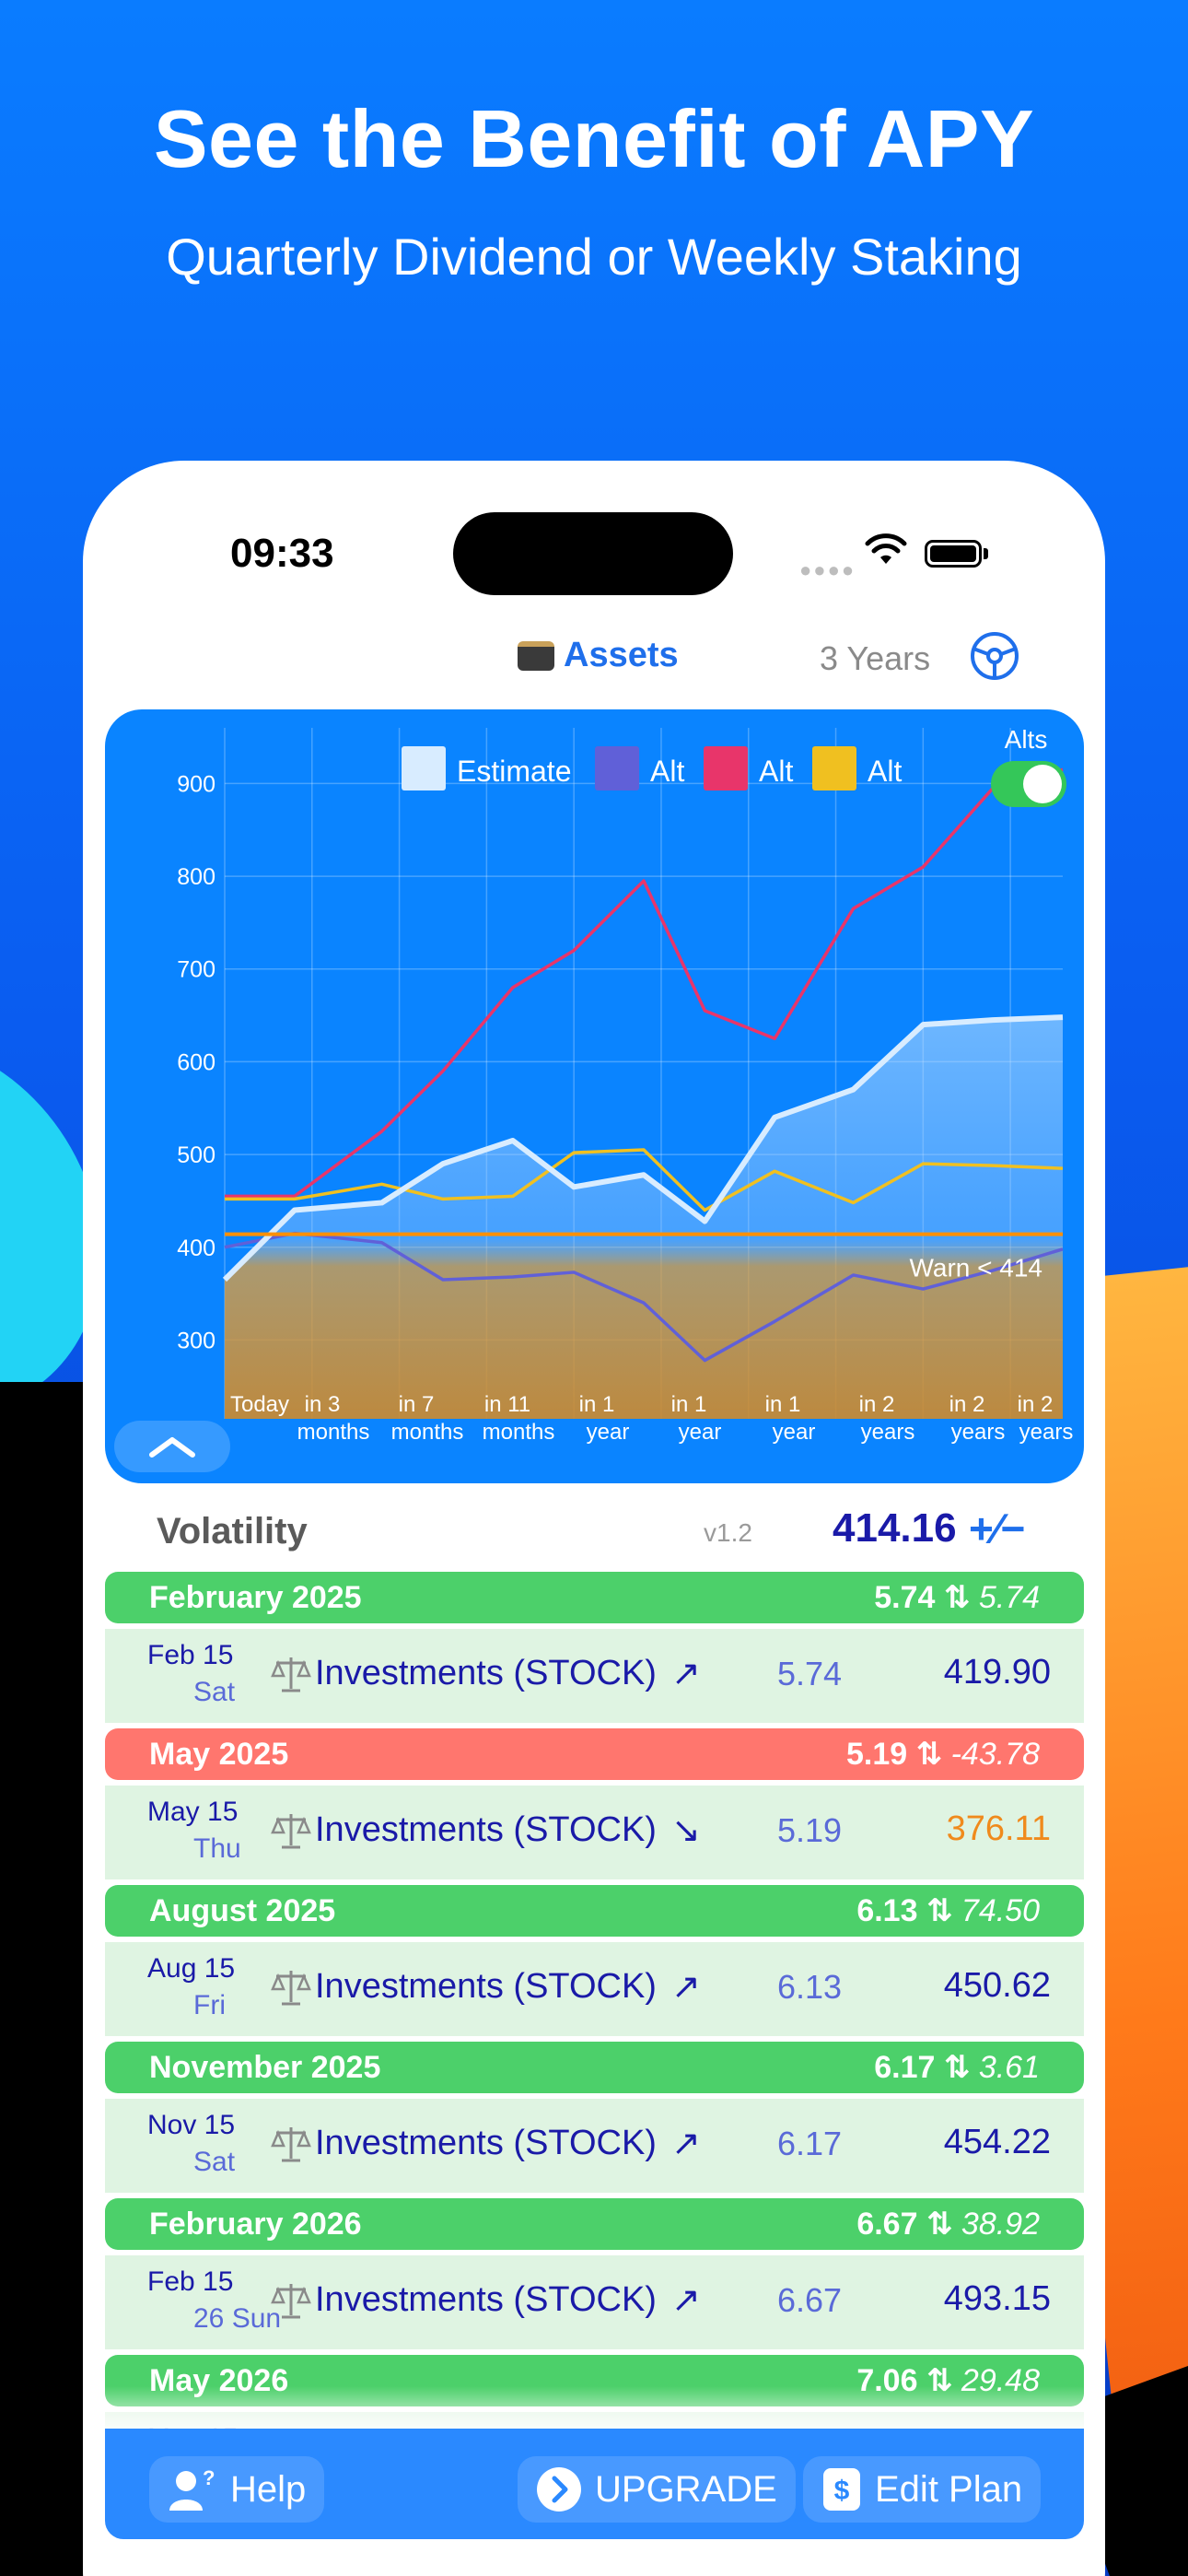  I want to click on month-title: February 2025, so click(256, 1597).